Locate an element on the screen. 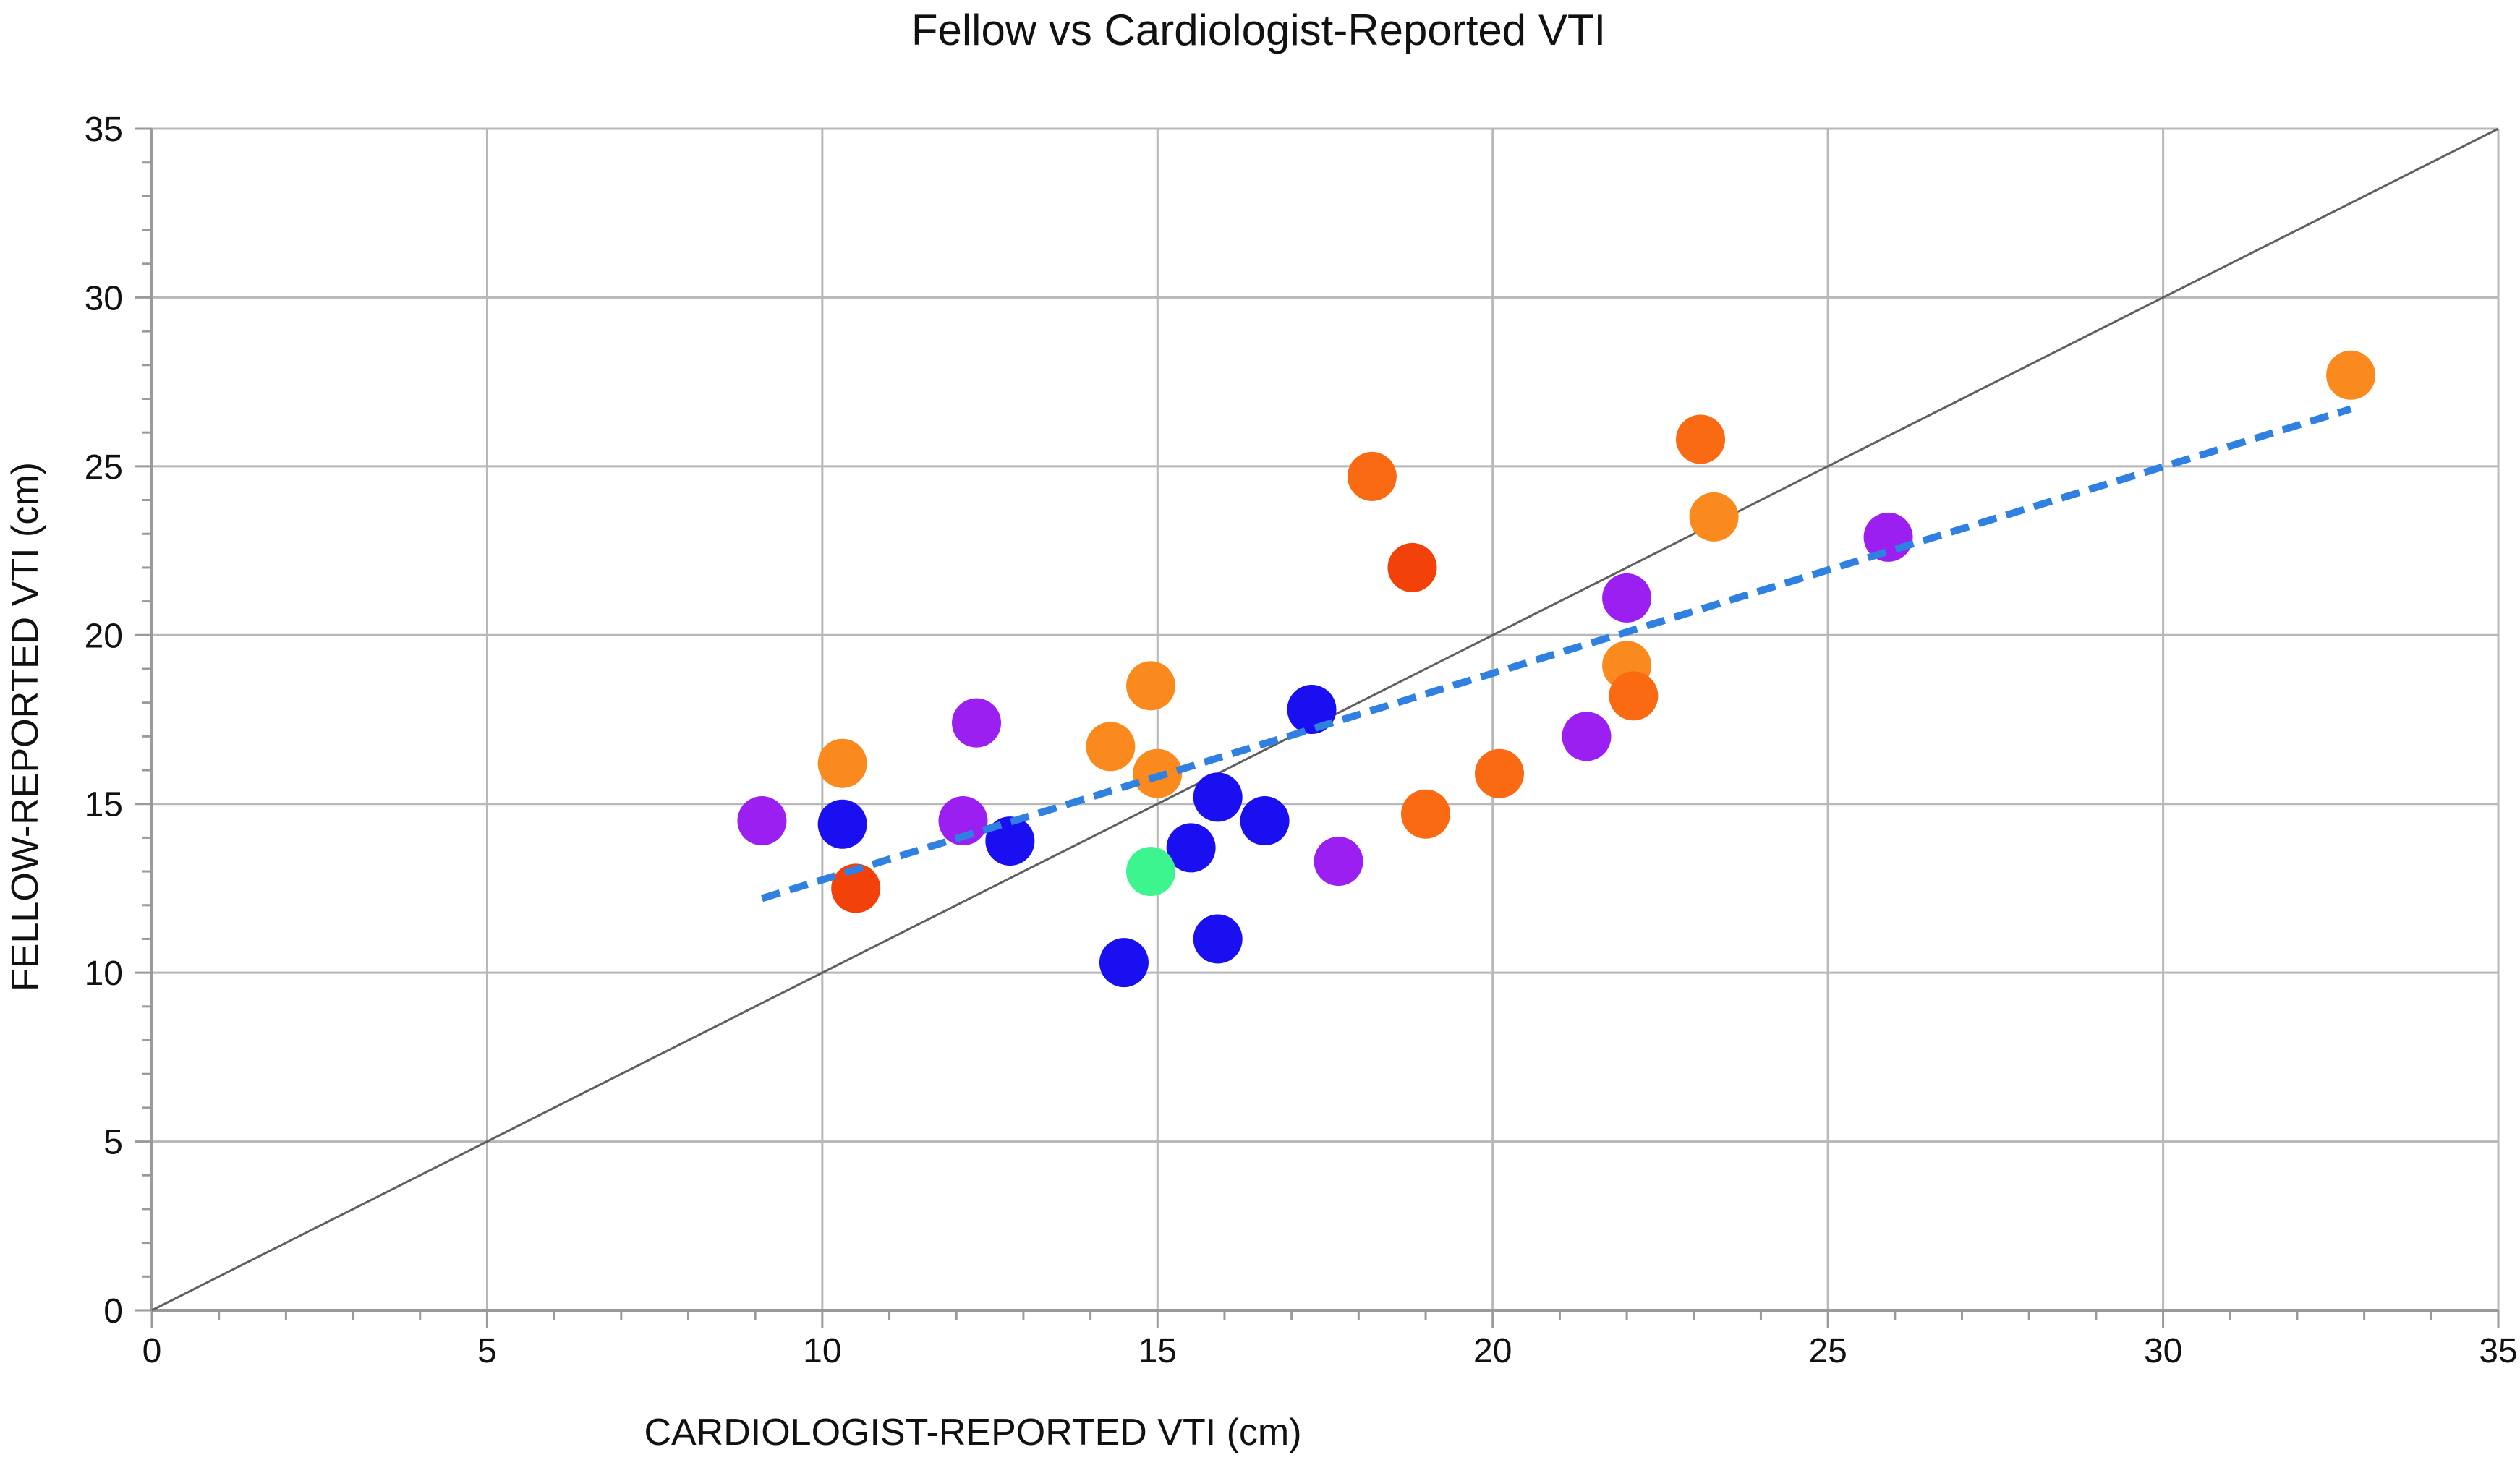  y-tick-label: 15 is located at coordinates (104, 805).